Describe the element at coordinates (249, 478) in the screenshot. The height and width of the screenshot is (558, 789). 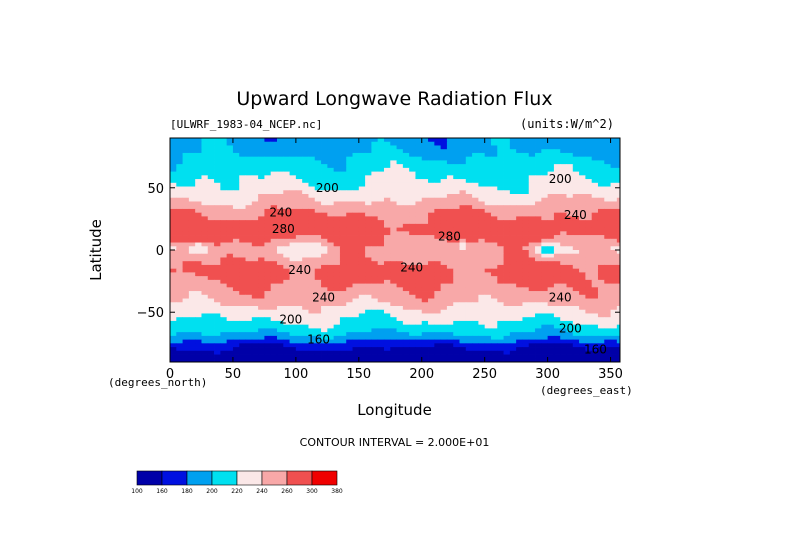
I see `colorbar-swatch` at that location.